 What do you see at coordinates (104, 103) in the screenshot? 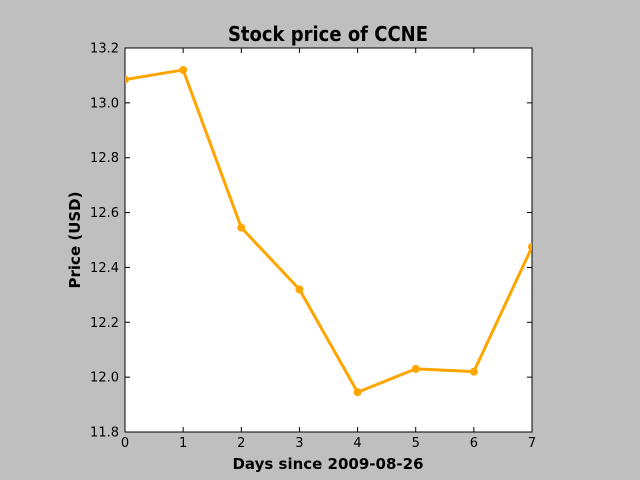
I see `y-tick-label: 13.0` at bounding box center [104, 103].